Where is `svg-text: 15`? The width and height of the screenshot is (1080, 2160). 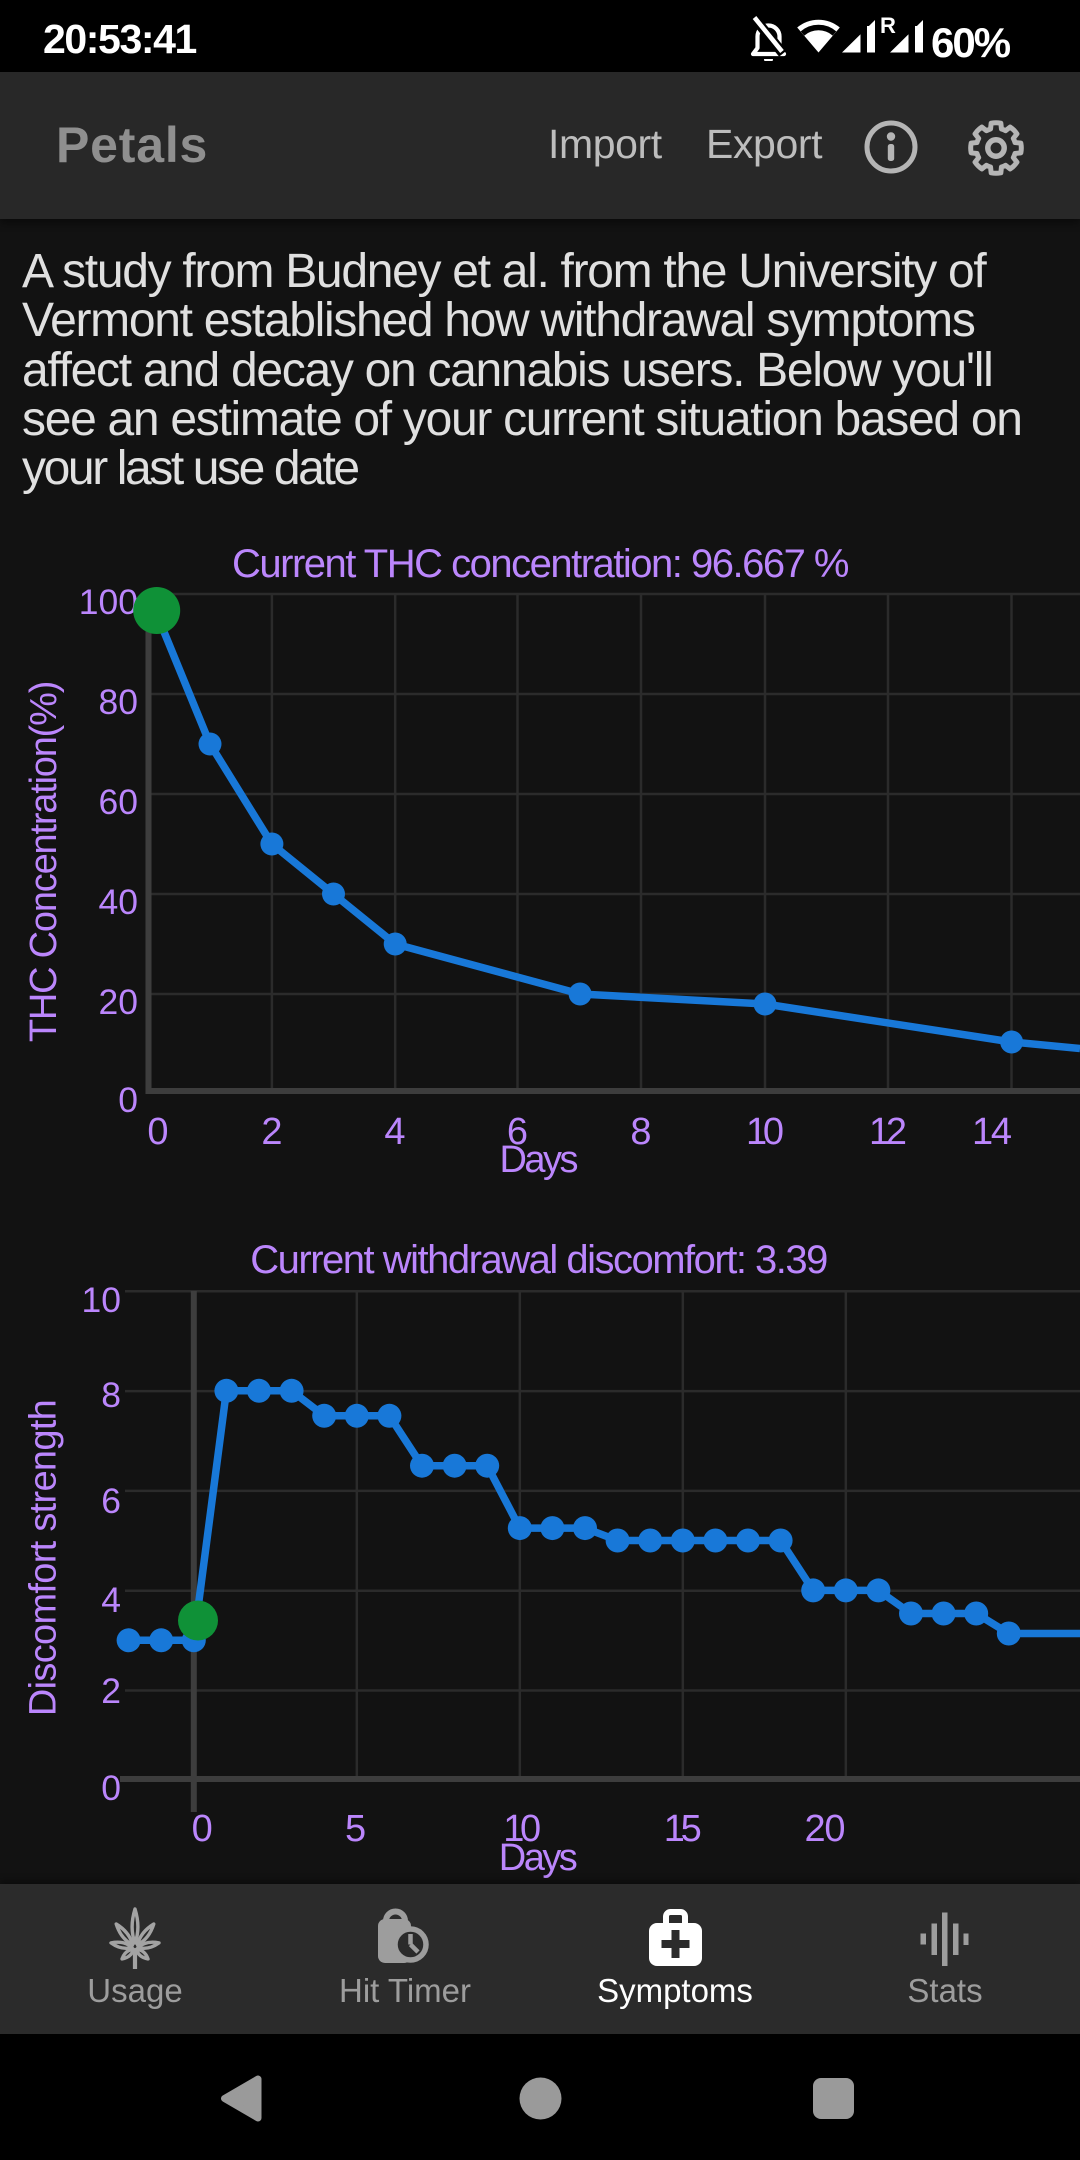 svg-text: 15 is located at coordinates (683, 1829).